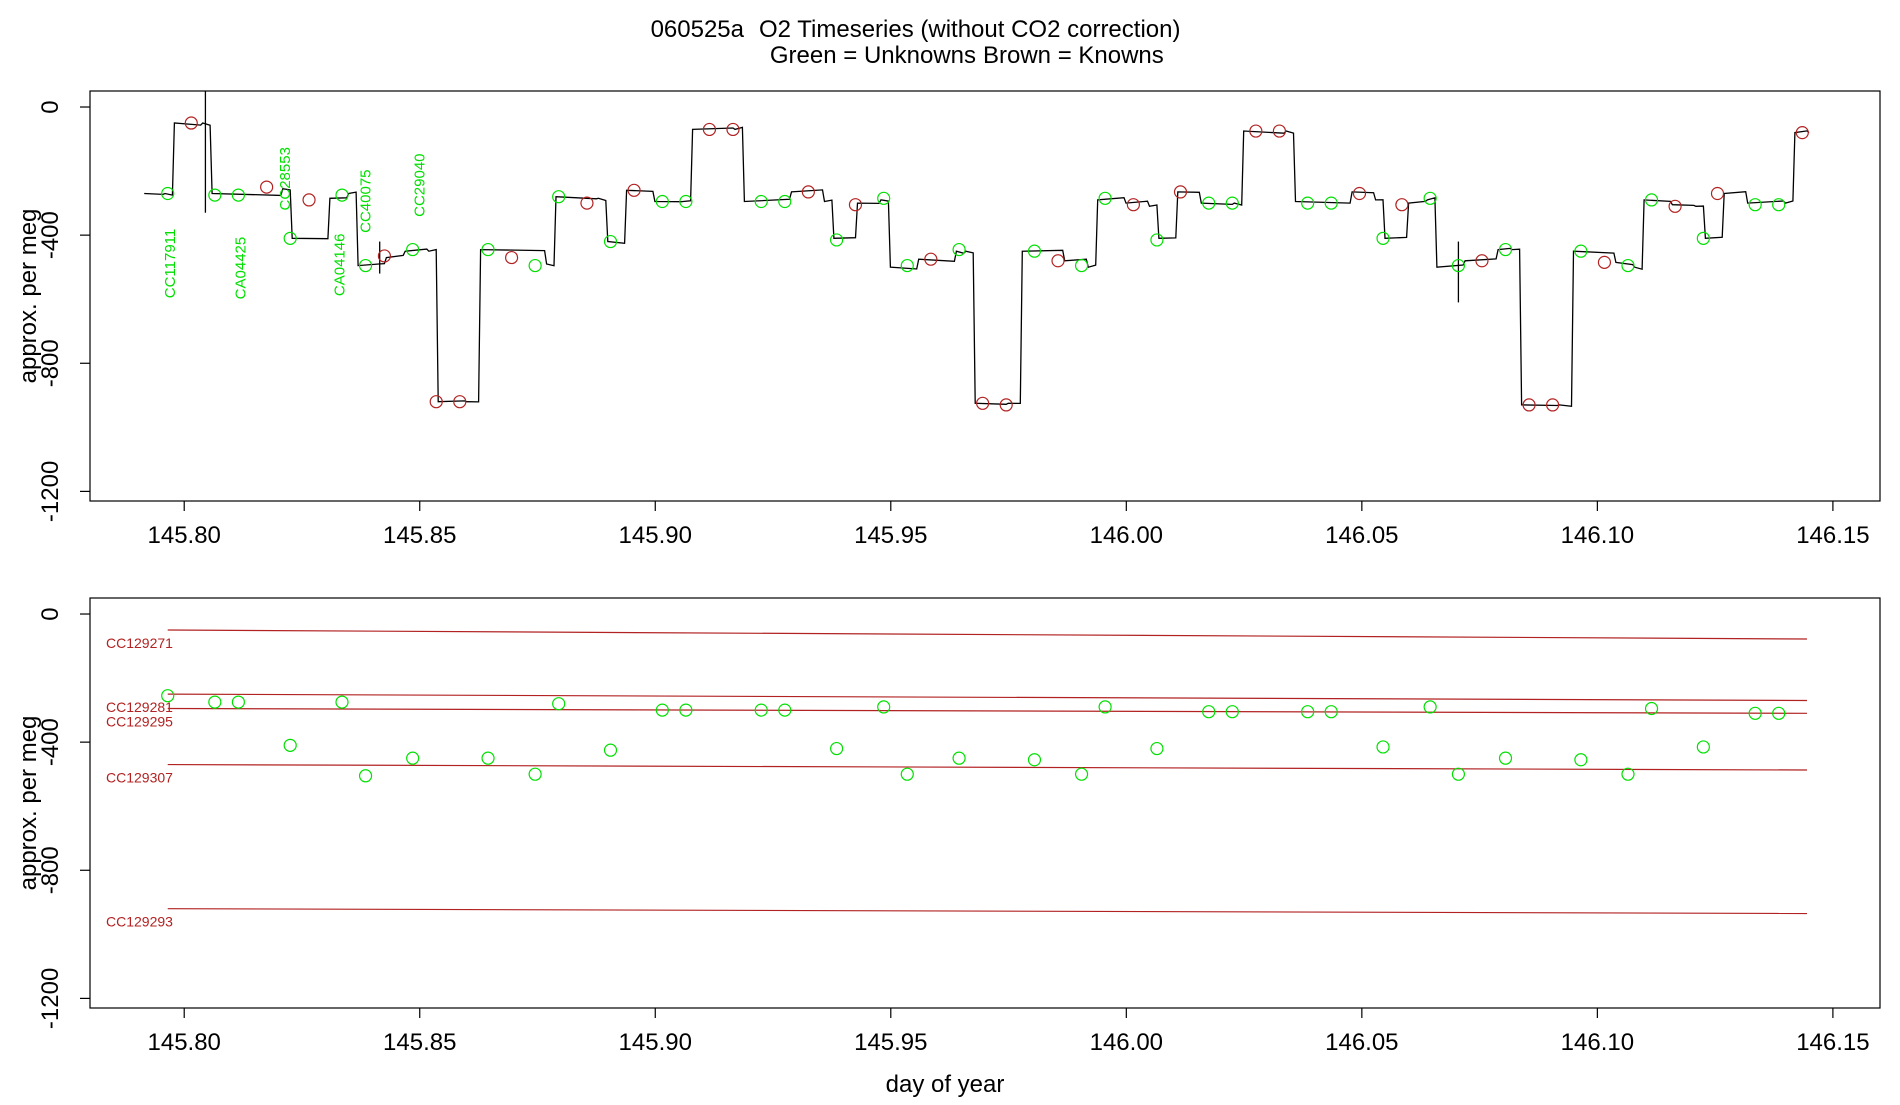  Describe the element at coordinates (139, 643) in the screenshot. I see `reference-line-label: CC129271` at that location.